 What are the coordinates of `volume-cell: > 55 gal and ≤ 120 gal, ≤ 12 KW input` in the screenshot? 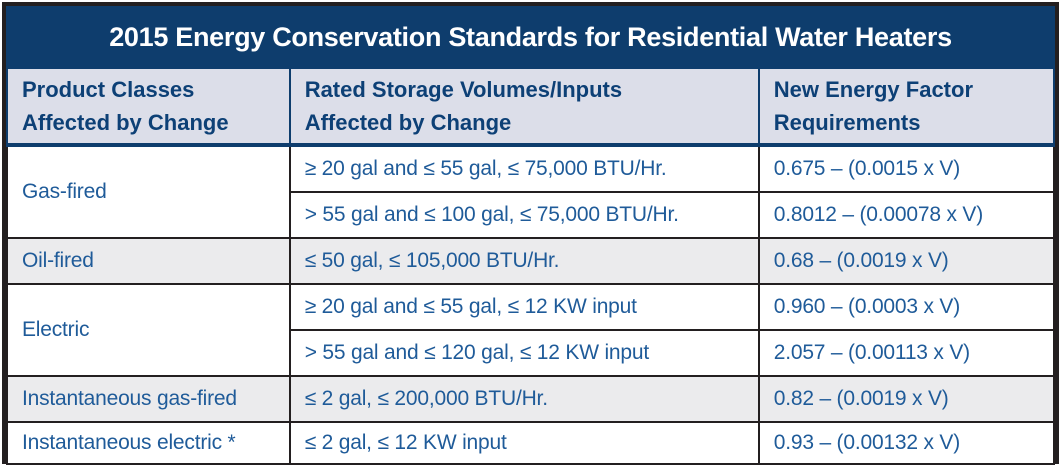 It's located at (524, 353).